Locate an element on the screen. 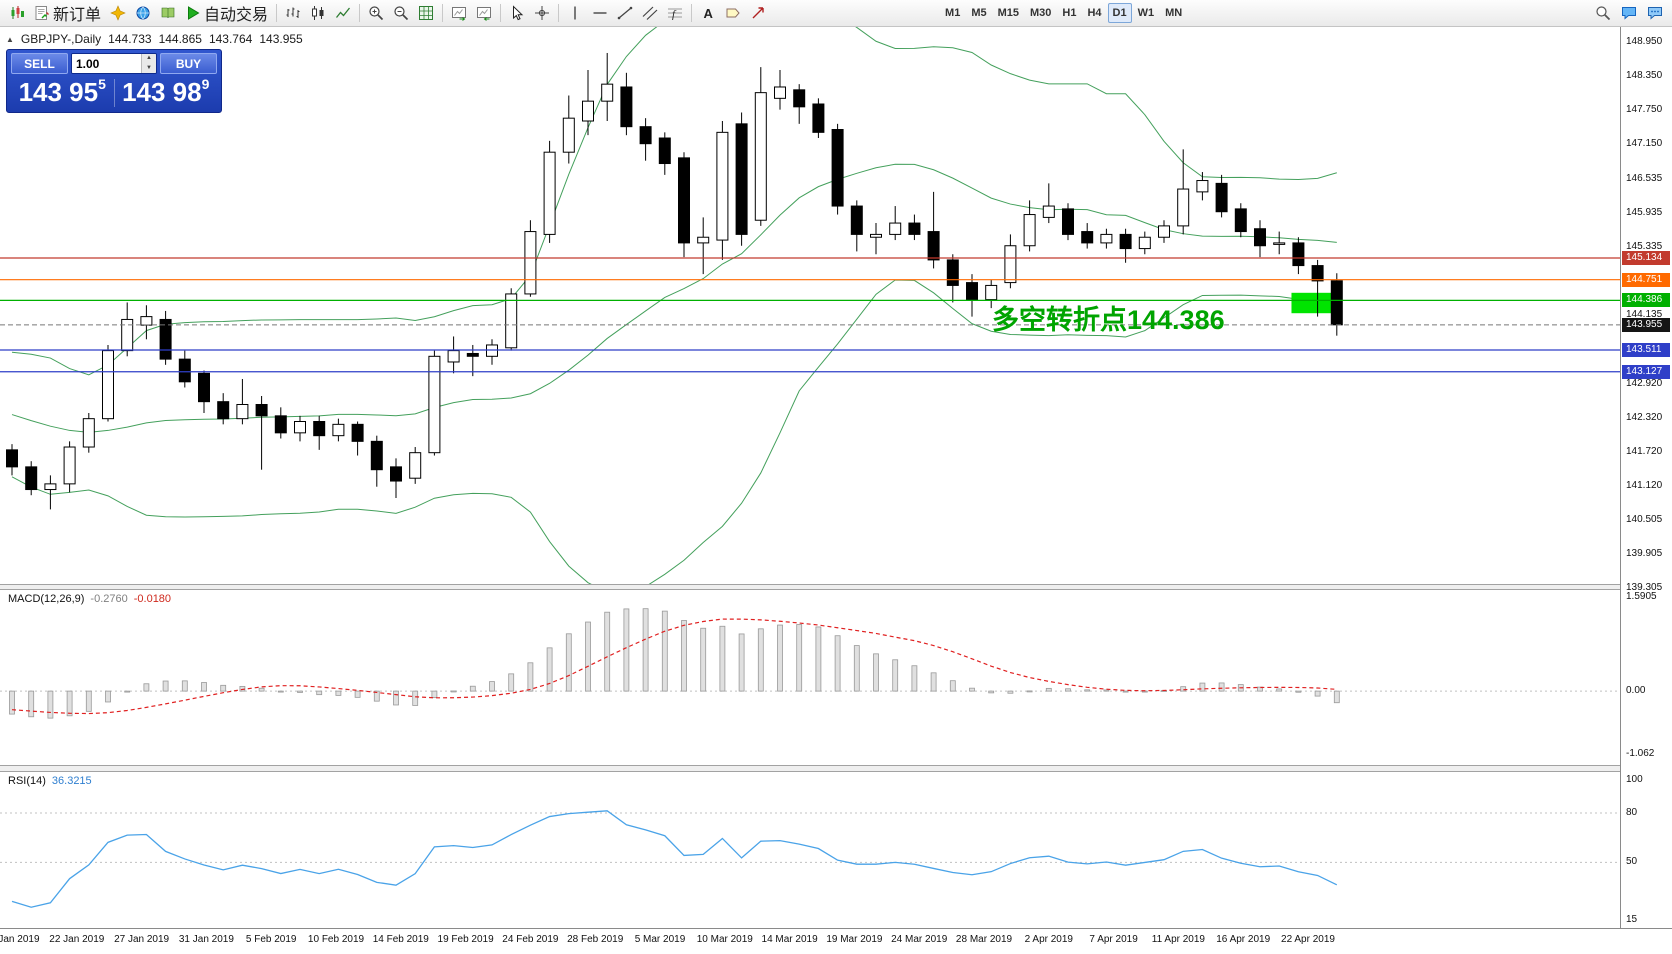 The image size is (1672, 954). volume-spinner: ▲ ▼ is located at coordinates (148, 63).